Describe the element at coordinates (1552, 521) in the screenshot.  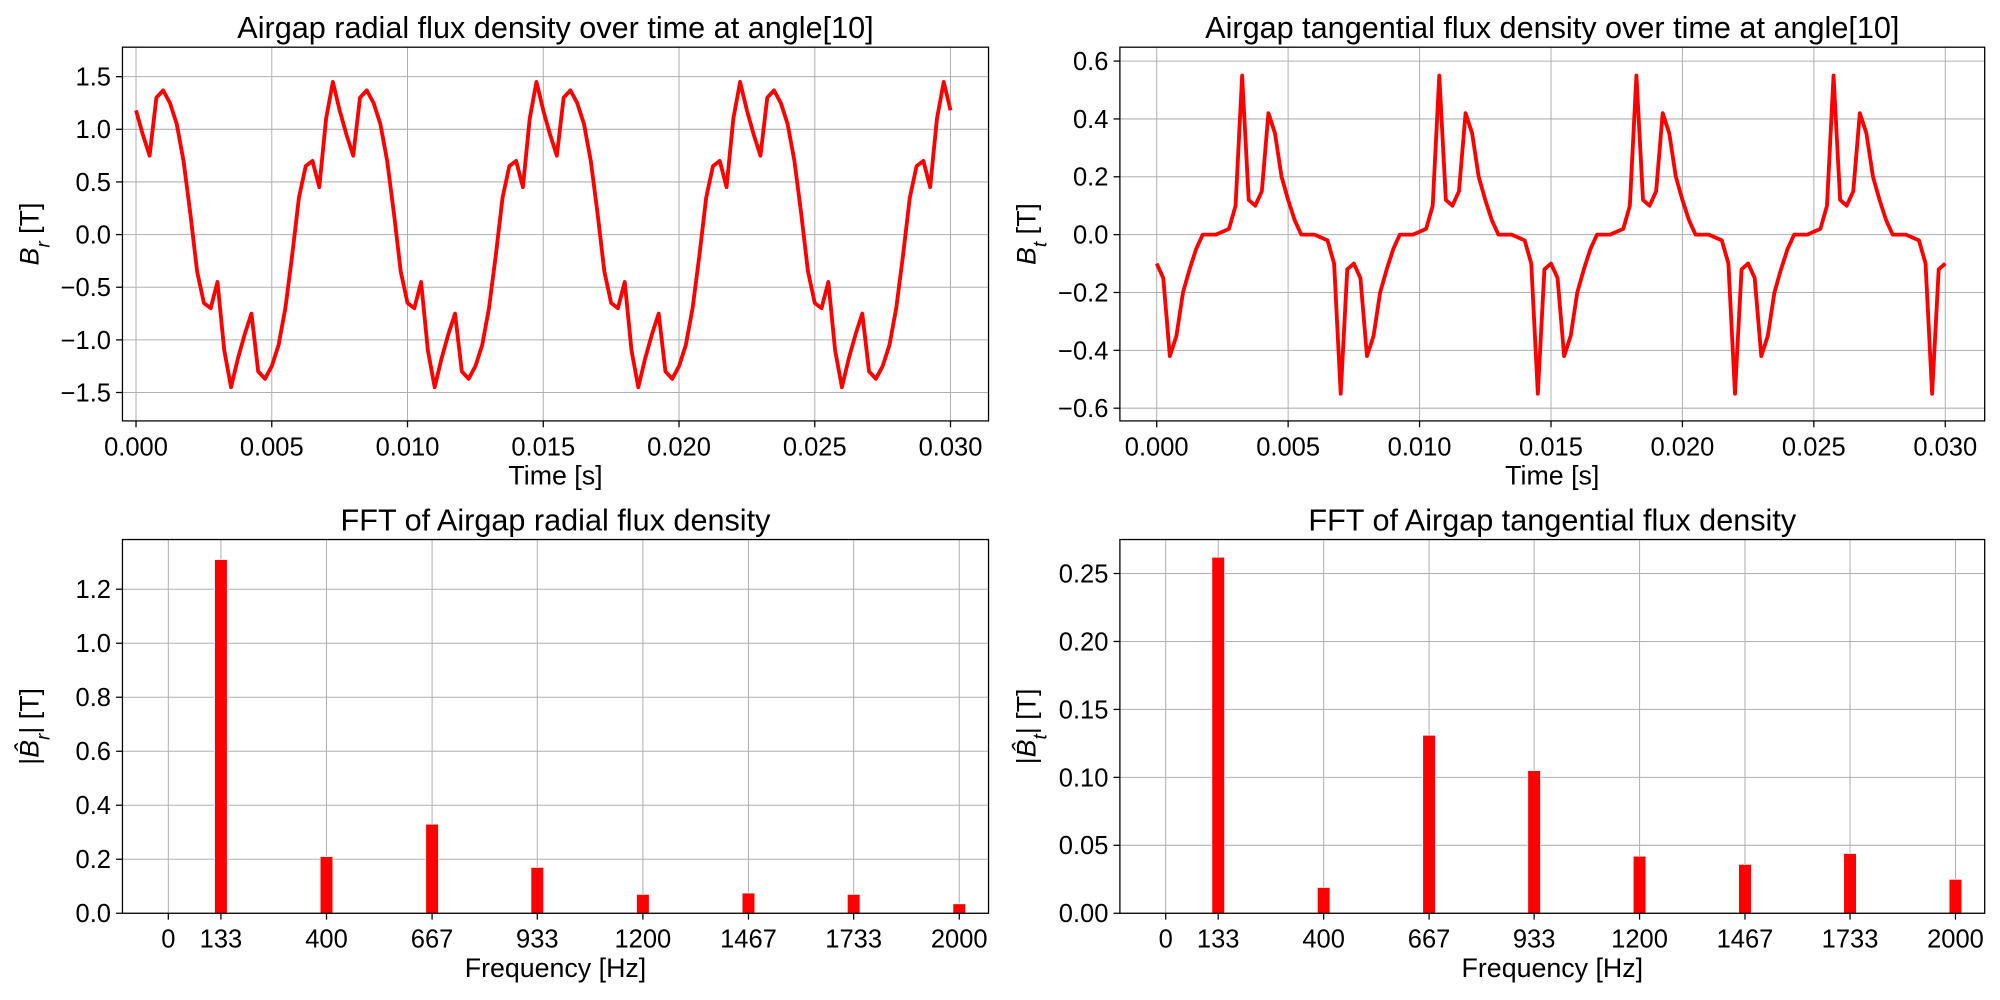
I see `subplot-title: FFT of Airgap tangential flux density` at that location.